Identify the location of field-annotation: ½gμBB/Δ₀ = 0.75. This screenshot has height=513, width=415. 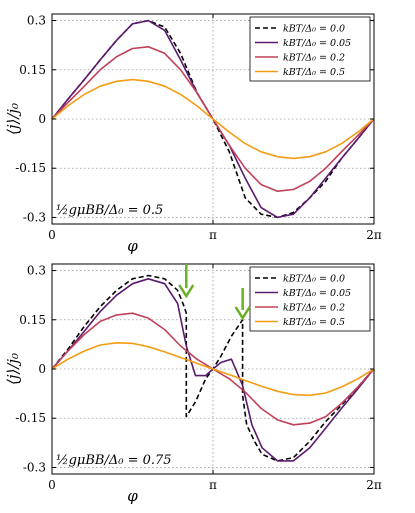
(114, 460).